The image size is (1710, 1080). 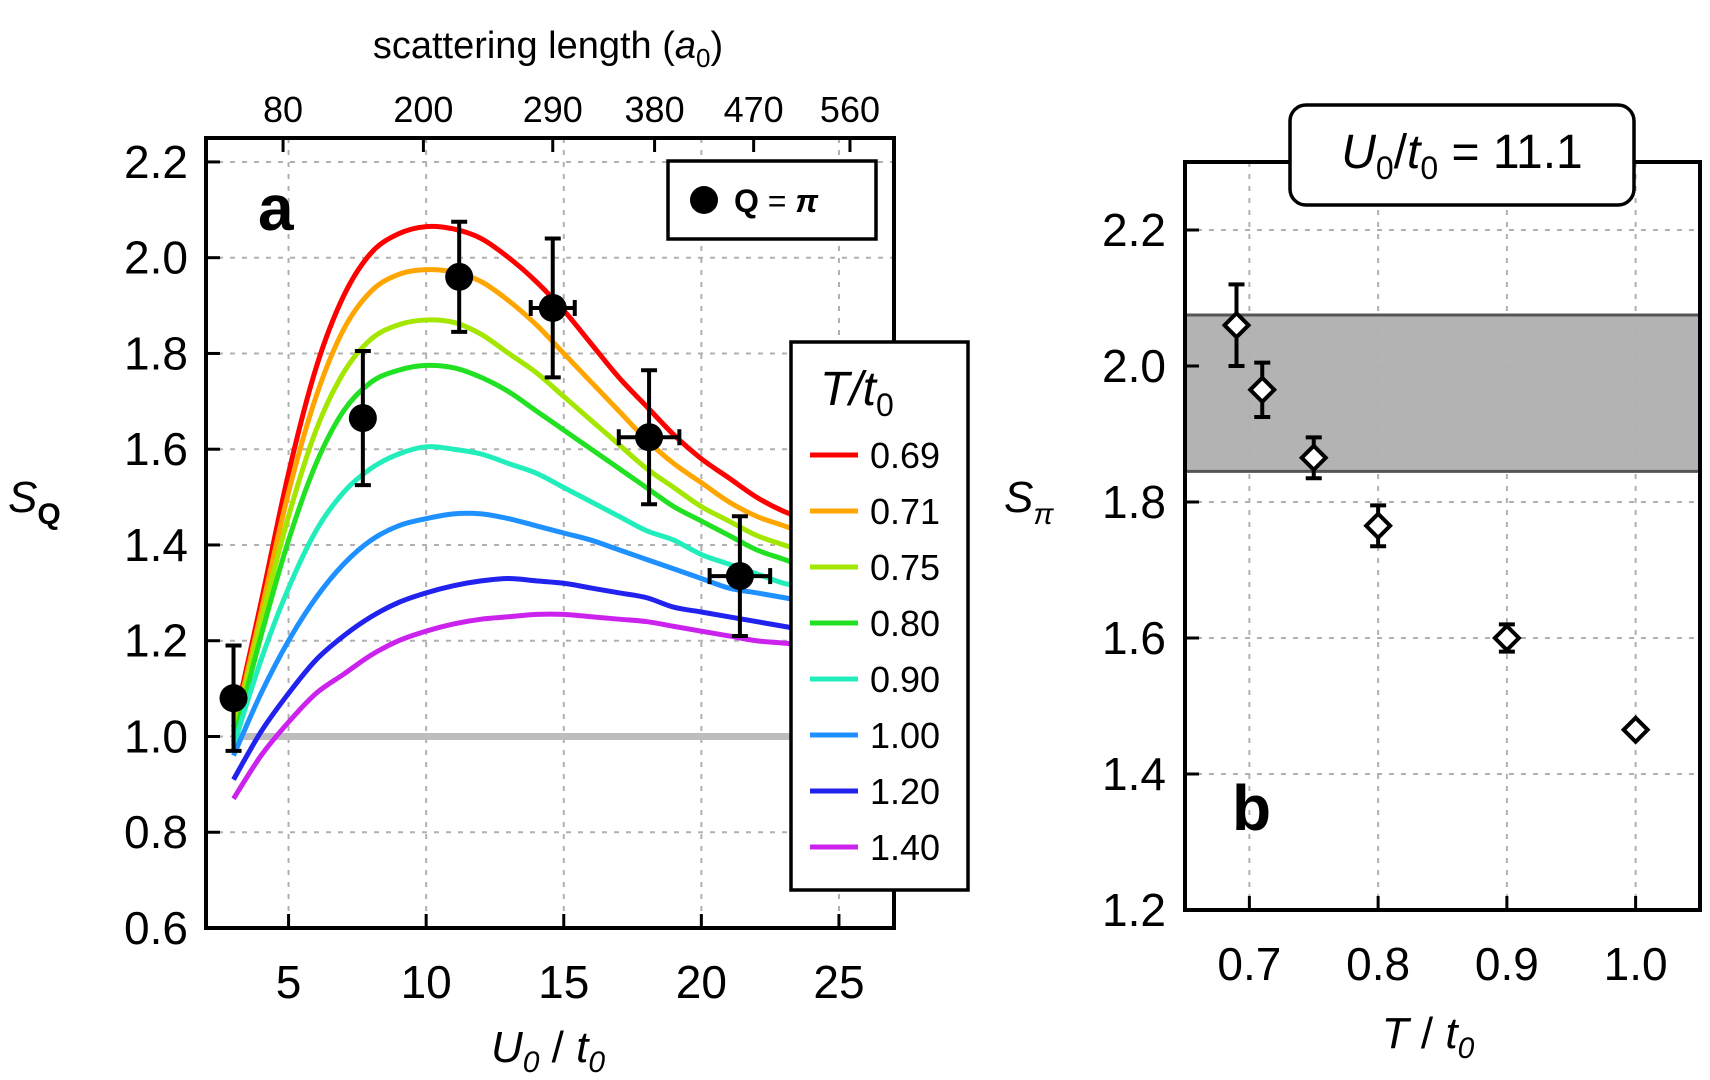 I want to click on legend-label-1: 0.69, so click(x=905, y=455).